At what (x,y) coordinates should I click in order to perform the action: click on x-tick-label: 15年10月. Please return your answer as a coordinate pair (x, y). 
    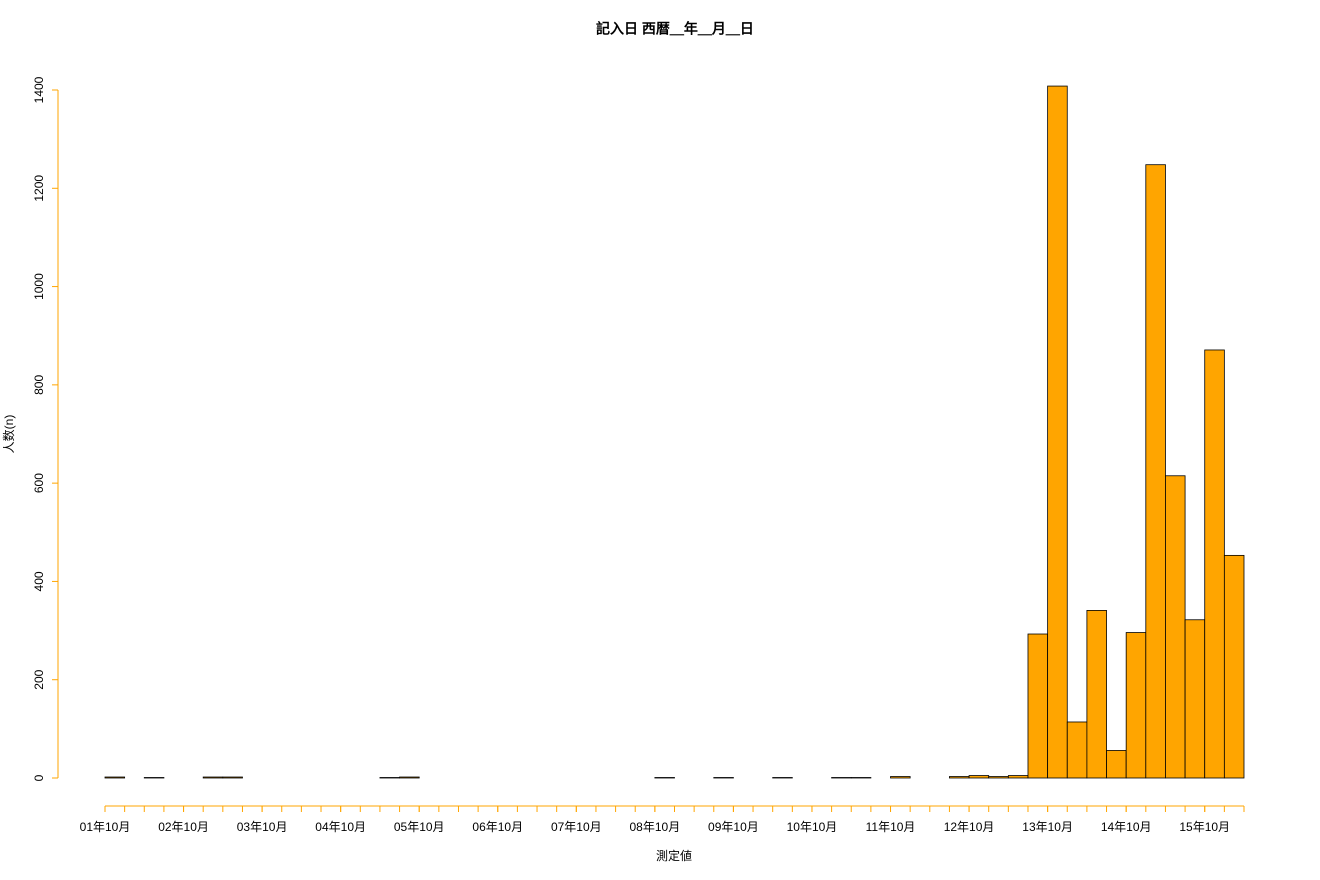
    Looking at the image, I should click on (1204, 827).